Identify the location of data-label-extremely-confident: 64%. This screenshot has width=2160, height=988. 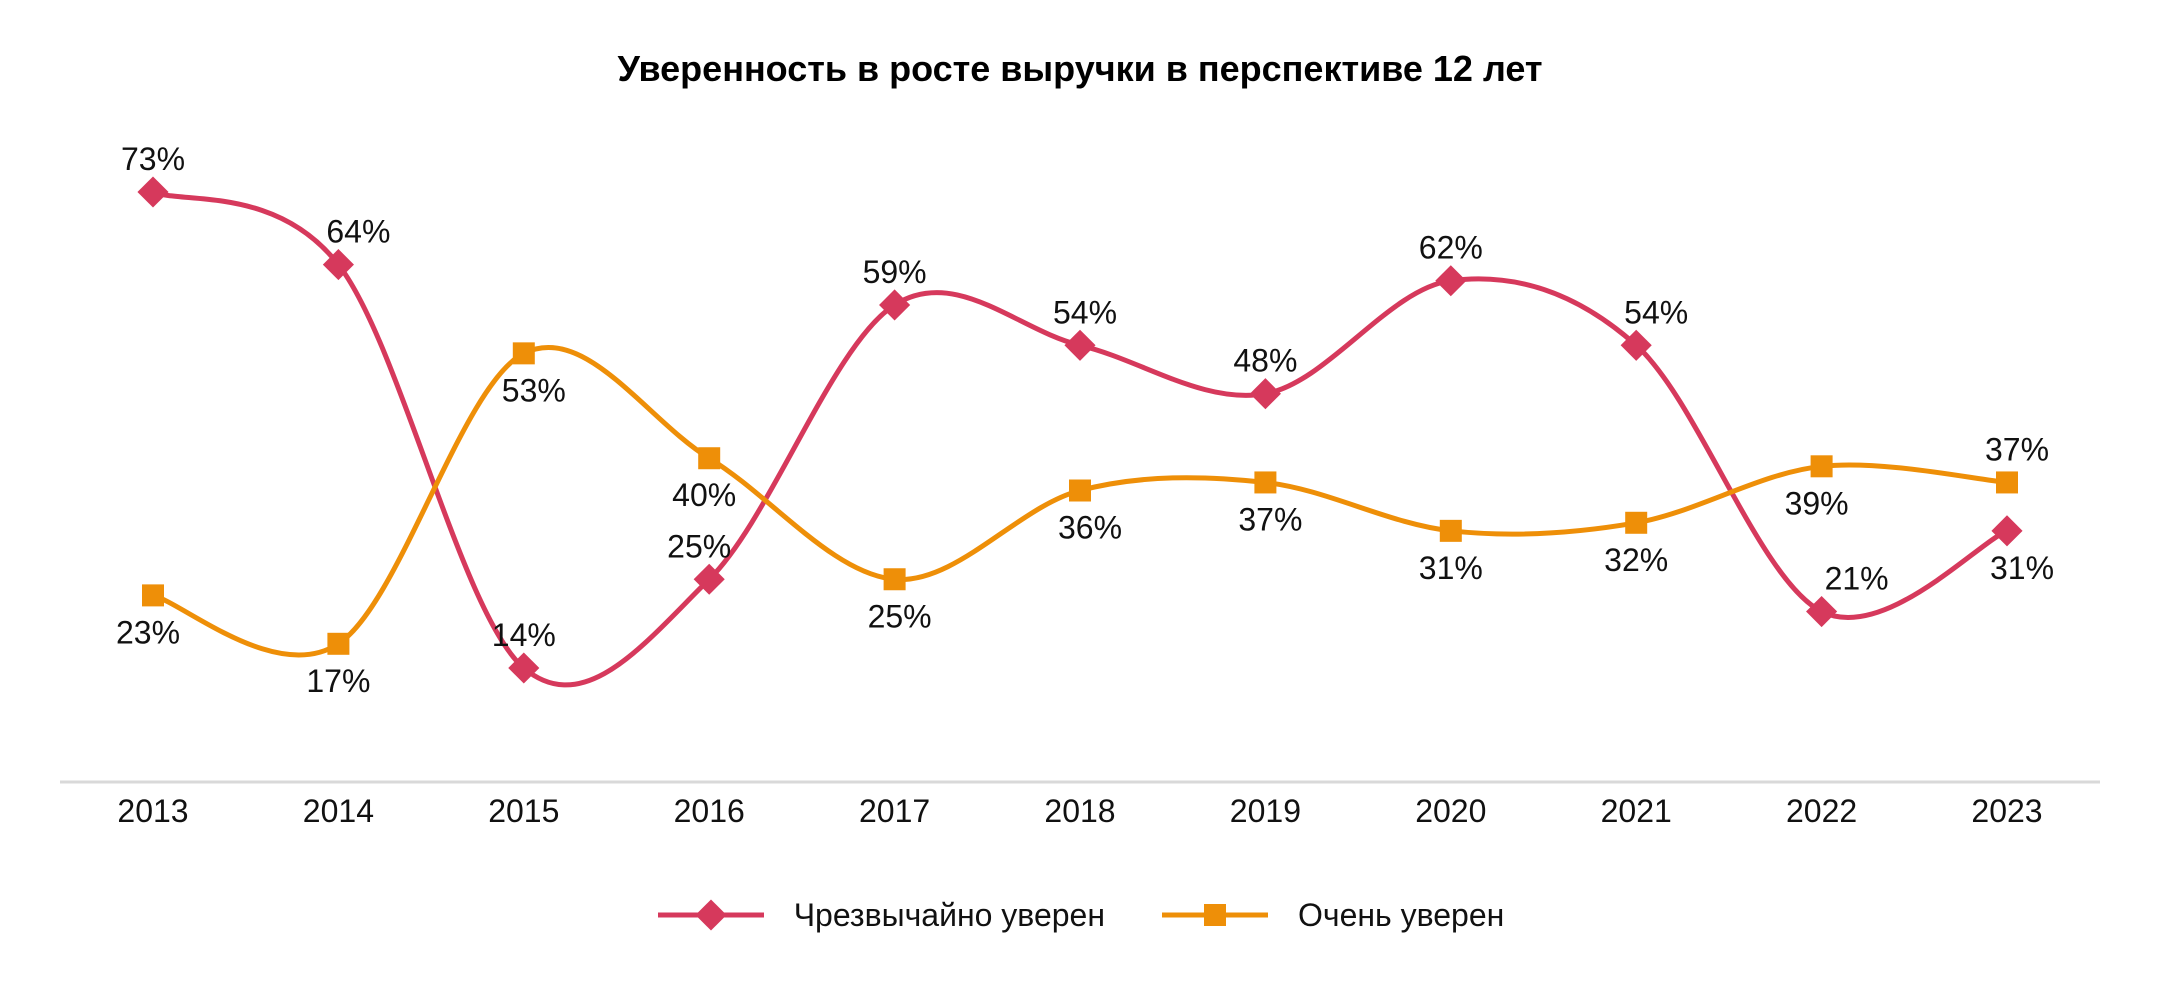
(358, 232).